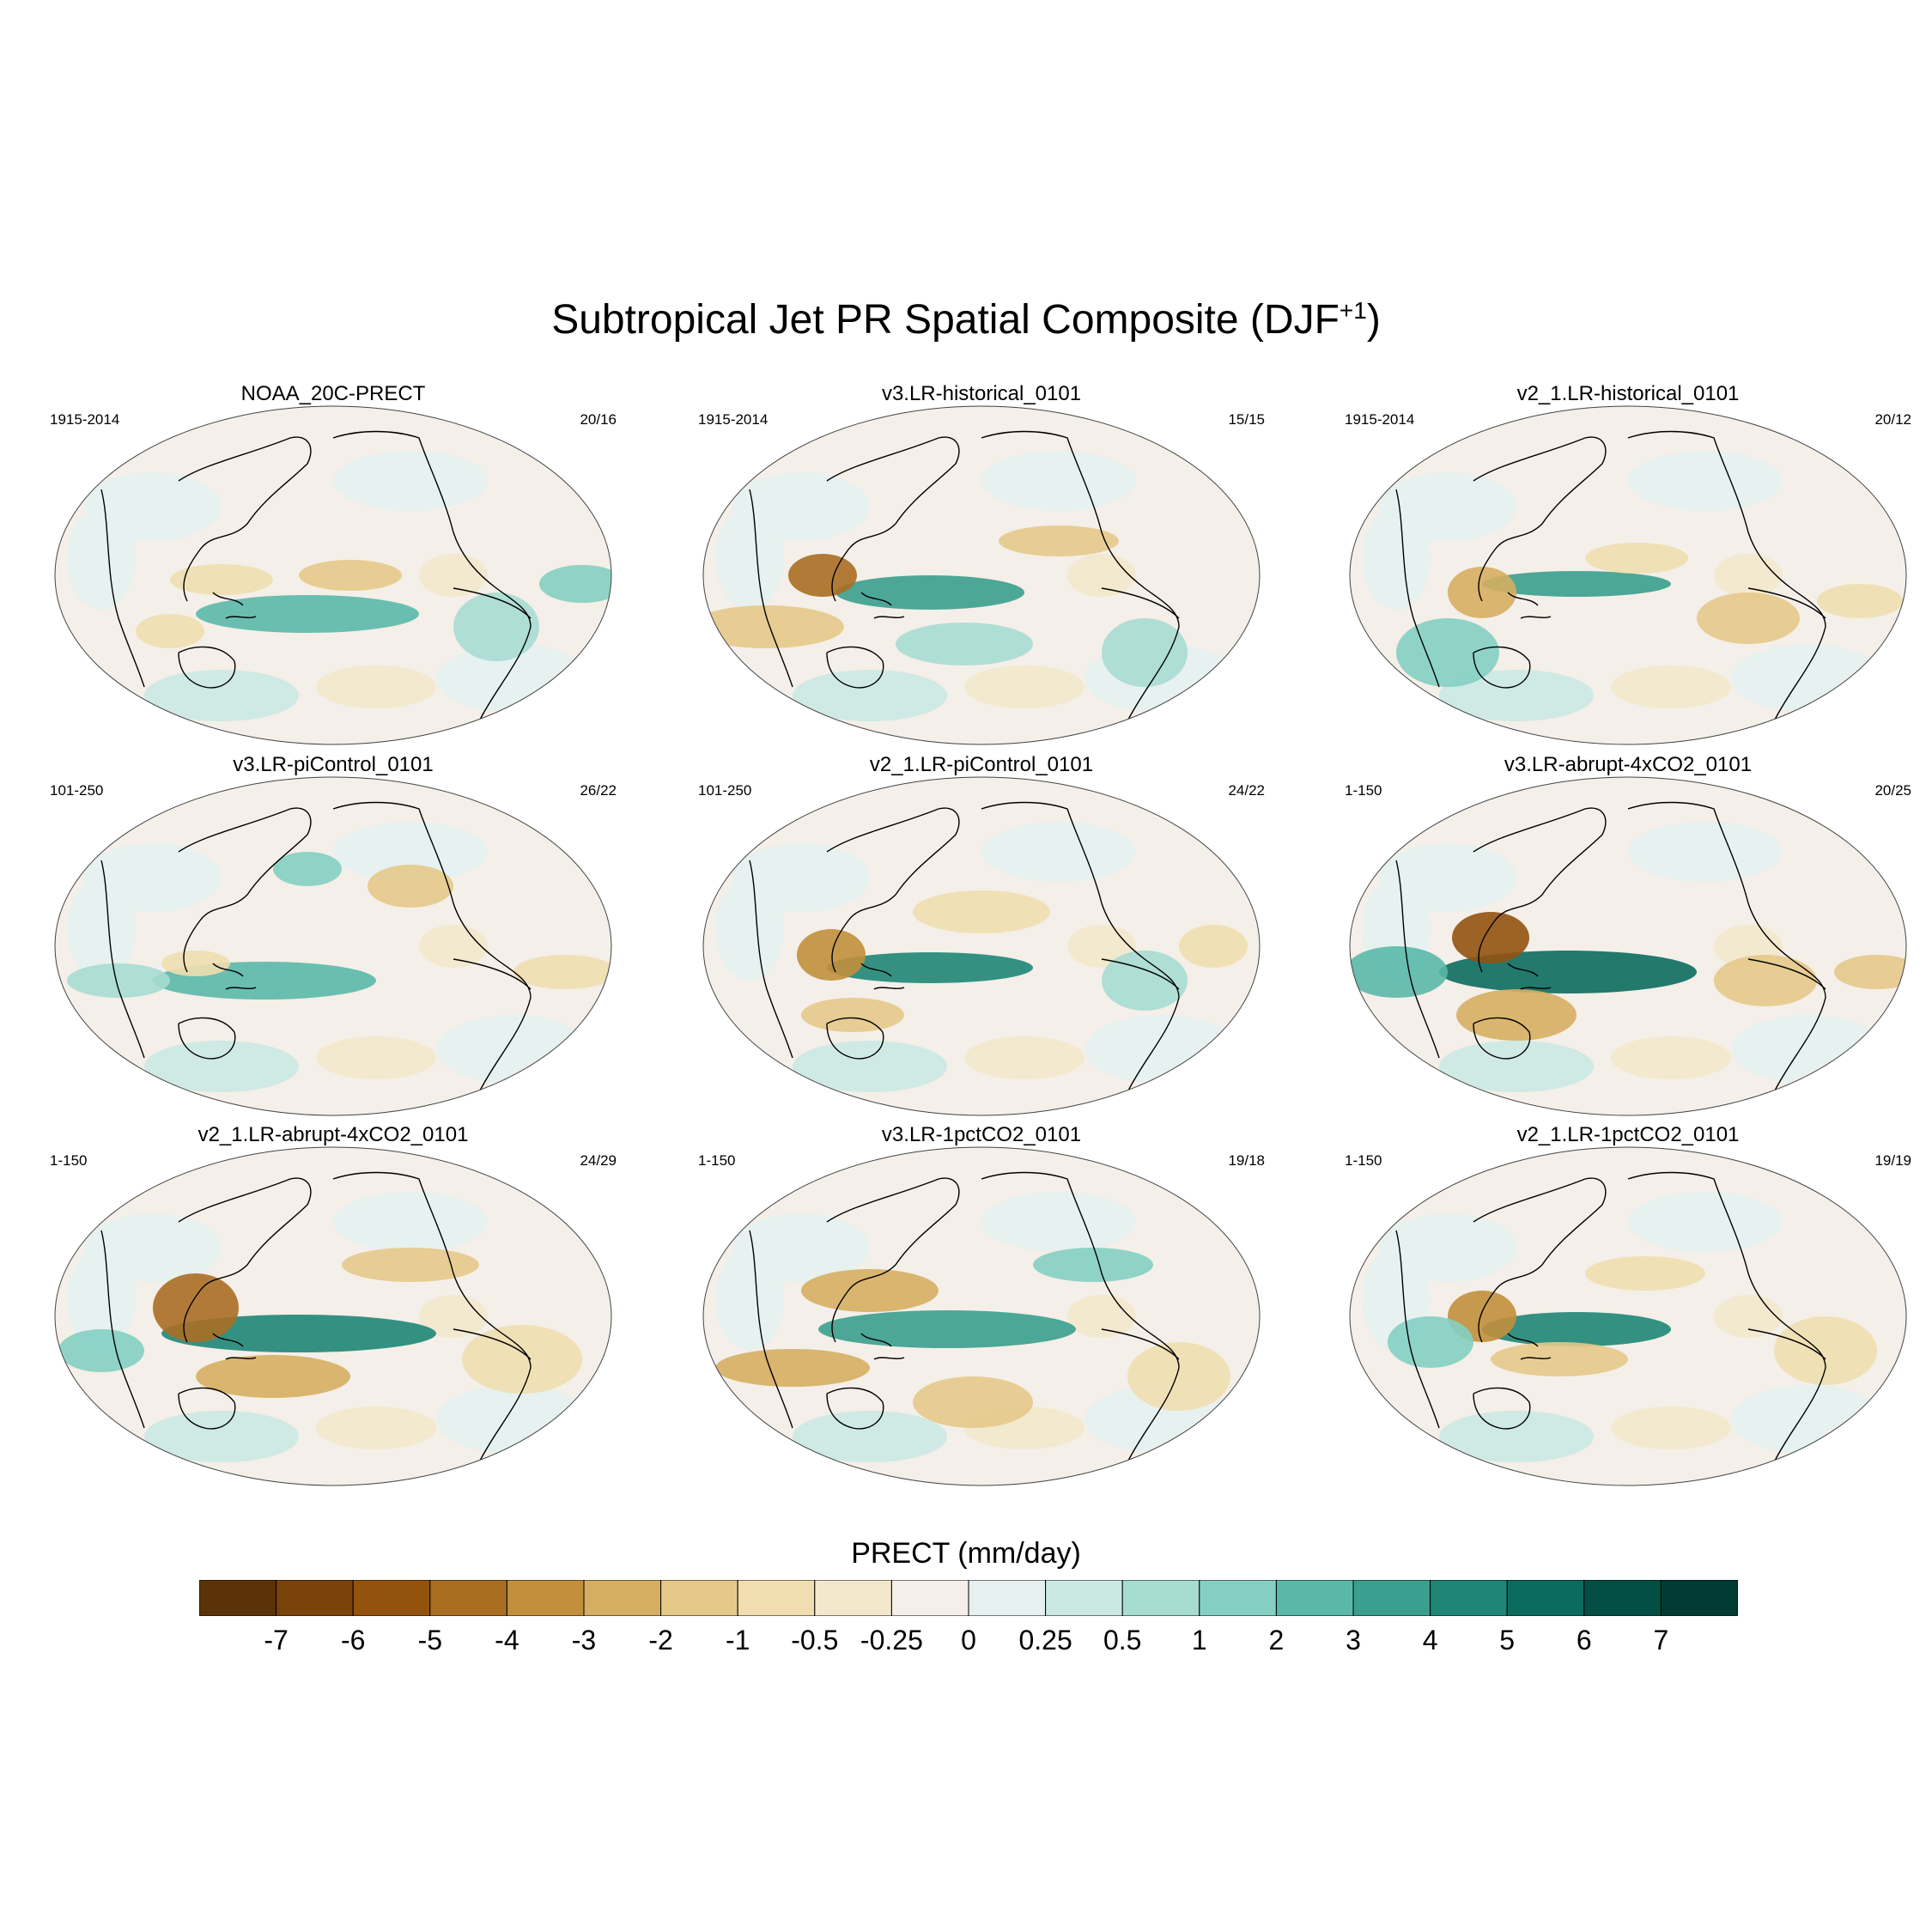  What do you see at coordinates (1246, 1160) in the screenshot?
I see `panel-count: 19/18` at bounding box center [1246, 1160].